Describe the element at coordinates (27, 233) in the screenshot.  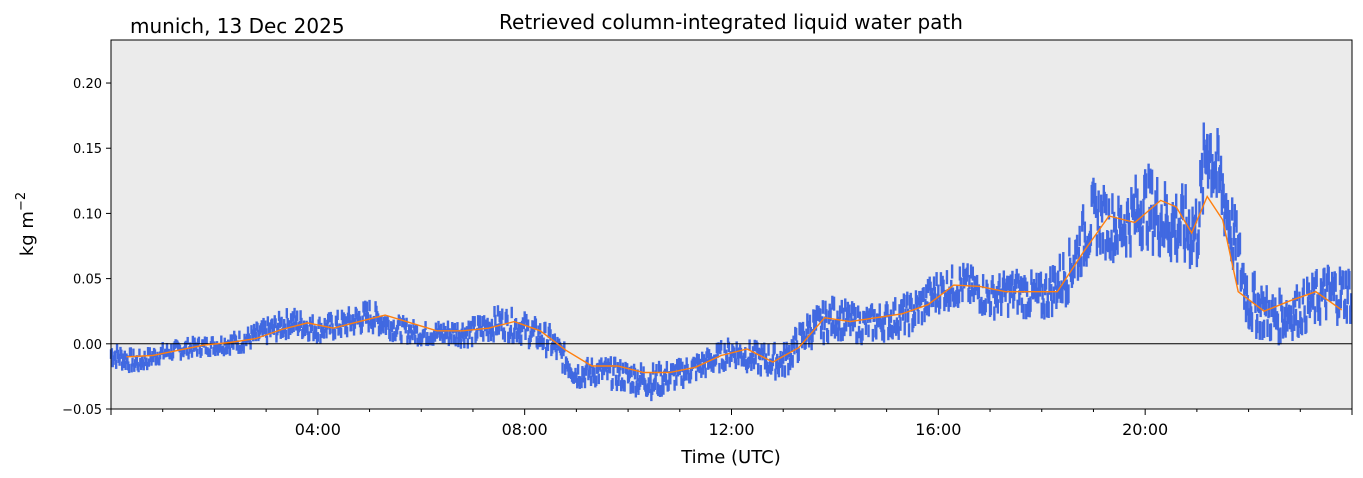
I see `y-axis-label-unit: kg m` at that location.